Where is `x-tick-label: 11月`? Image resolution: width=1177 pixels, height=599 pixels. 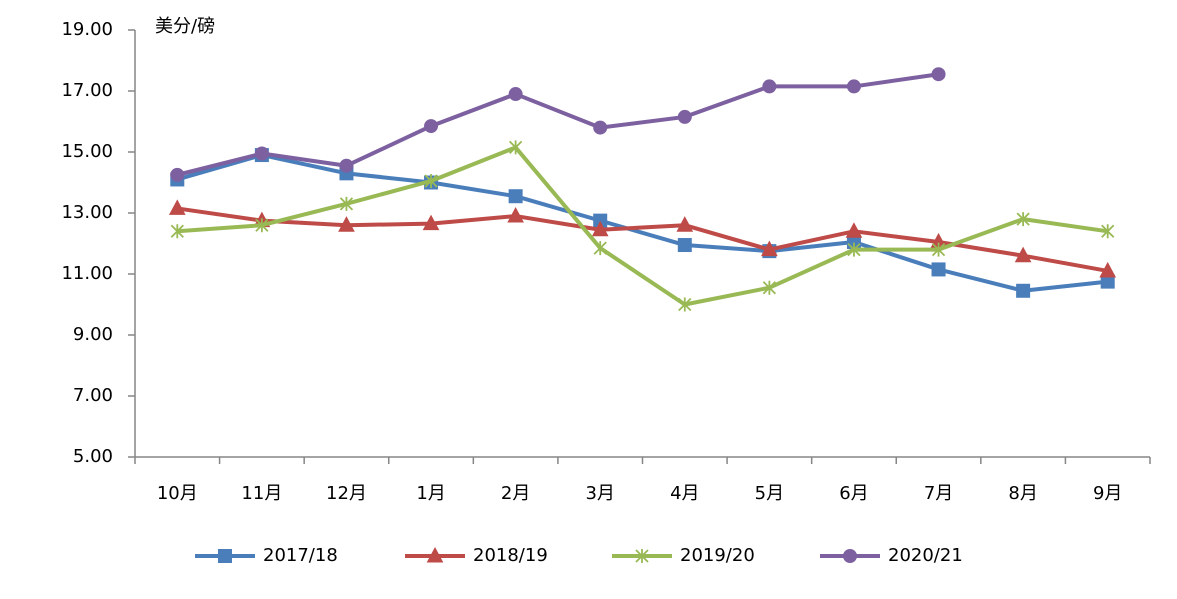
x-tick-label: 11月 is located at coordinates (261, 493).